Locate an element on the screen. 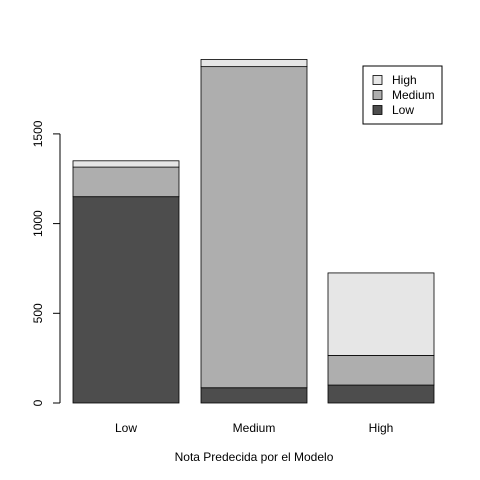 This screenshot has height=480, width=480. x-tick-label-medium: Medium is located at coordinates (254, 428).